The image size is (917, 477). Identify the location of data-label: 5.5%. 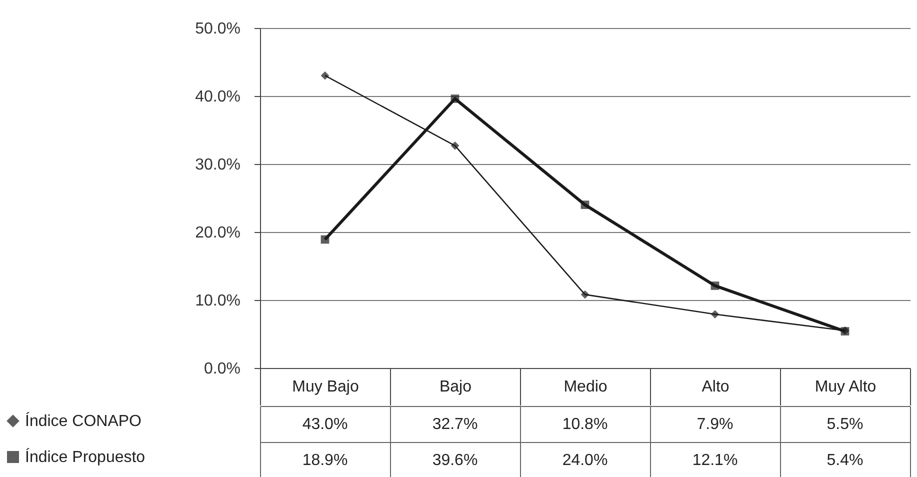
(845, 424).